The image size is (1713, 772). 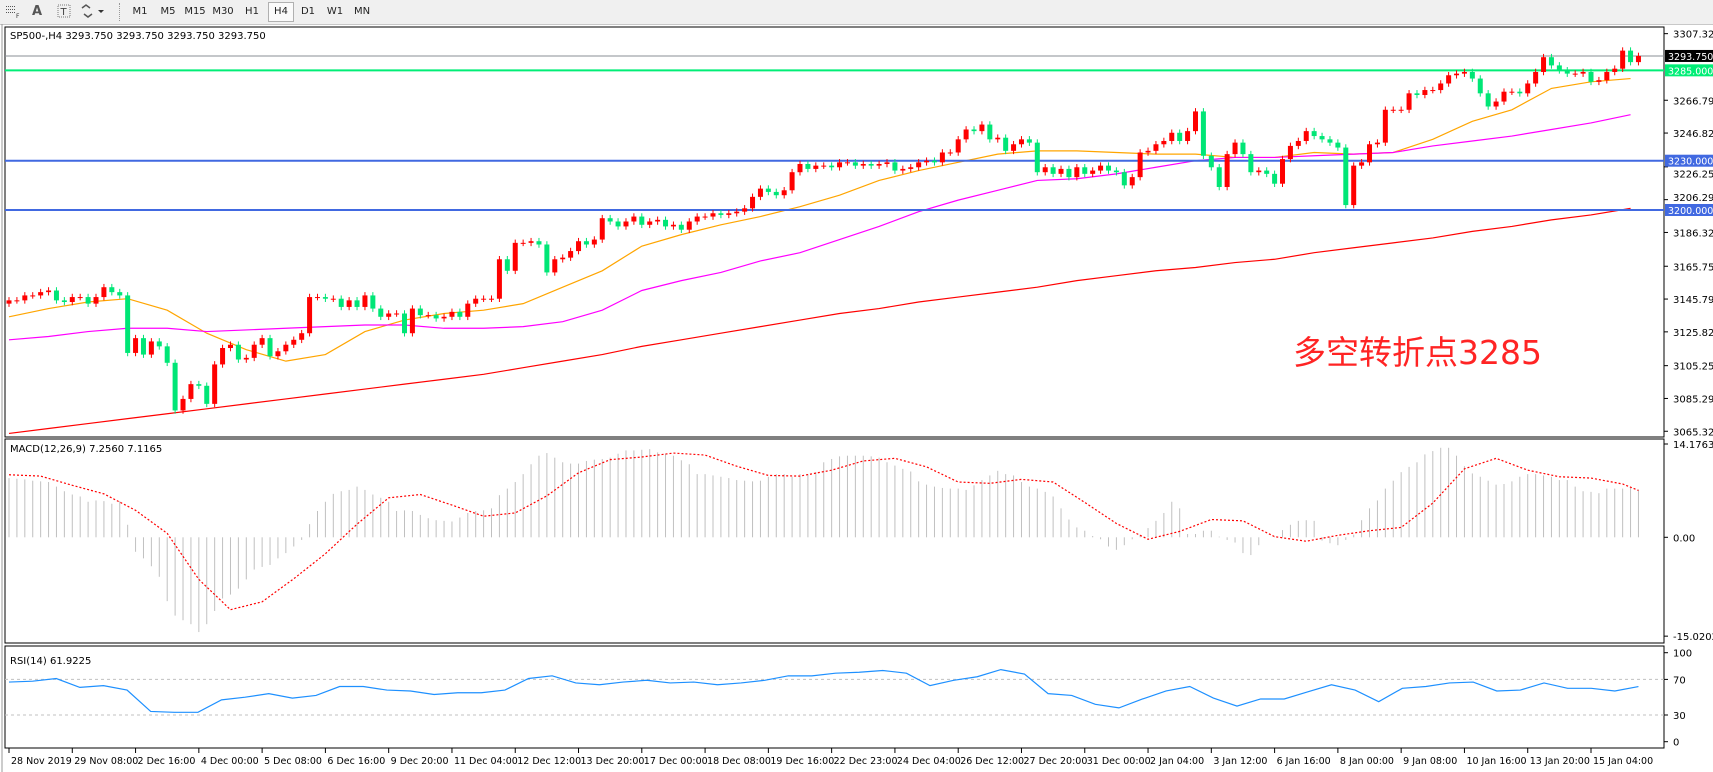 What do you see at coordinates (168, 11) in the screenshot?
I see `timeframe-m5: M5` at bounding box center [168, 11].